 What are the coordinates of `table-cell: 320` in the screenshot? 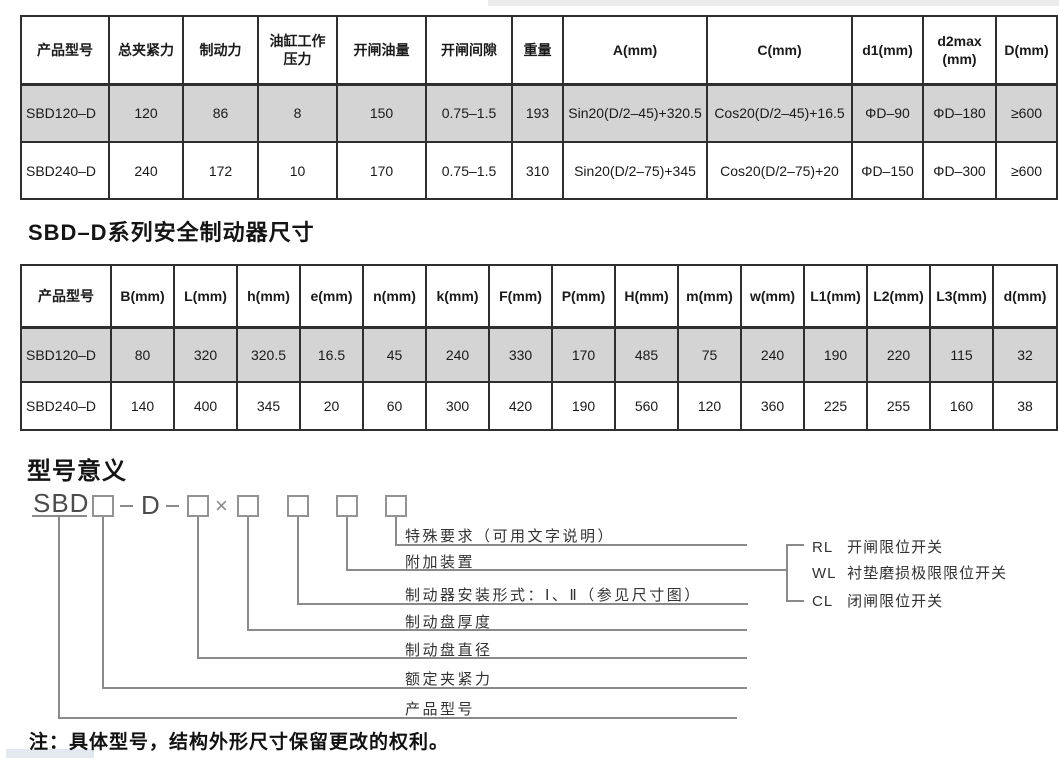 It's located at (205, 354).